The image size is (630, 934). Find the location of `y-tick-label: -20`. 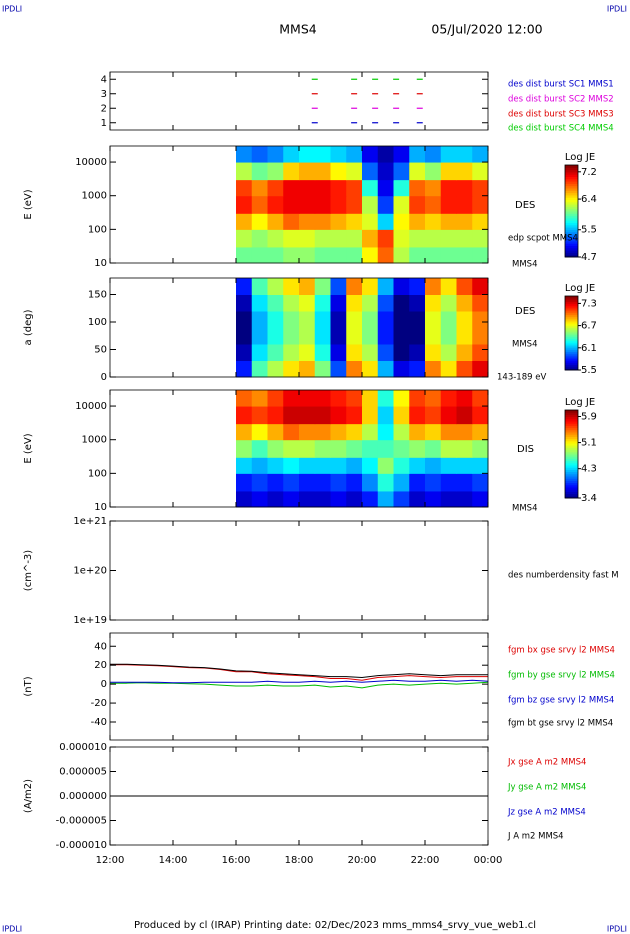

y-tick-label: -20 is located at coordinates (99, 703).